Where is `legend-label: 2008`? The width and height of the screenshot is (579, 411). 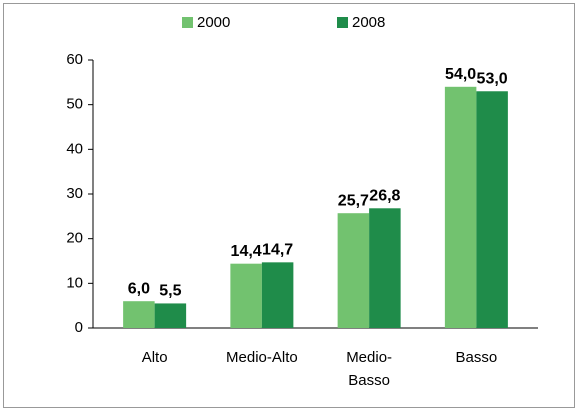 legend-label: 2008 is located at coordinates (368, 22).